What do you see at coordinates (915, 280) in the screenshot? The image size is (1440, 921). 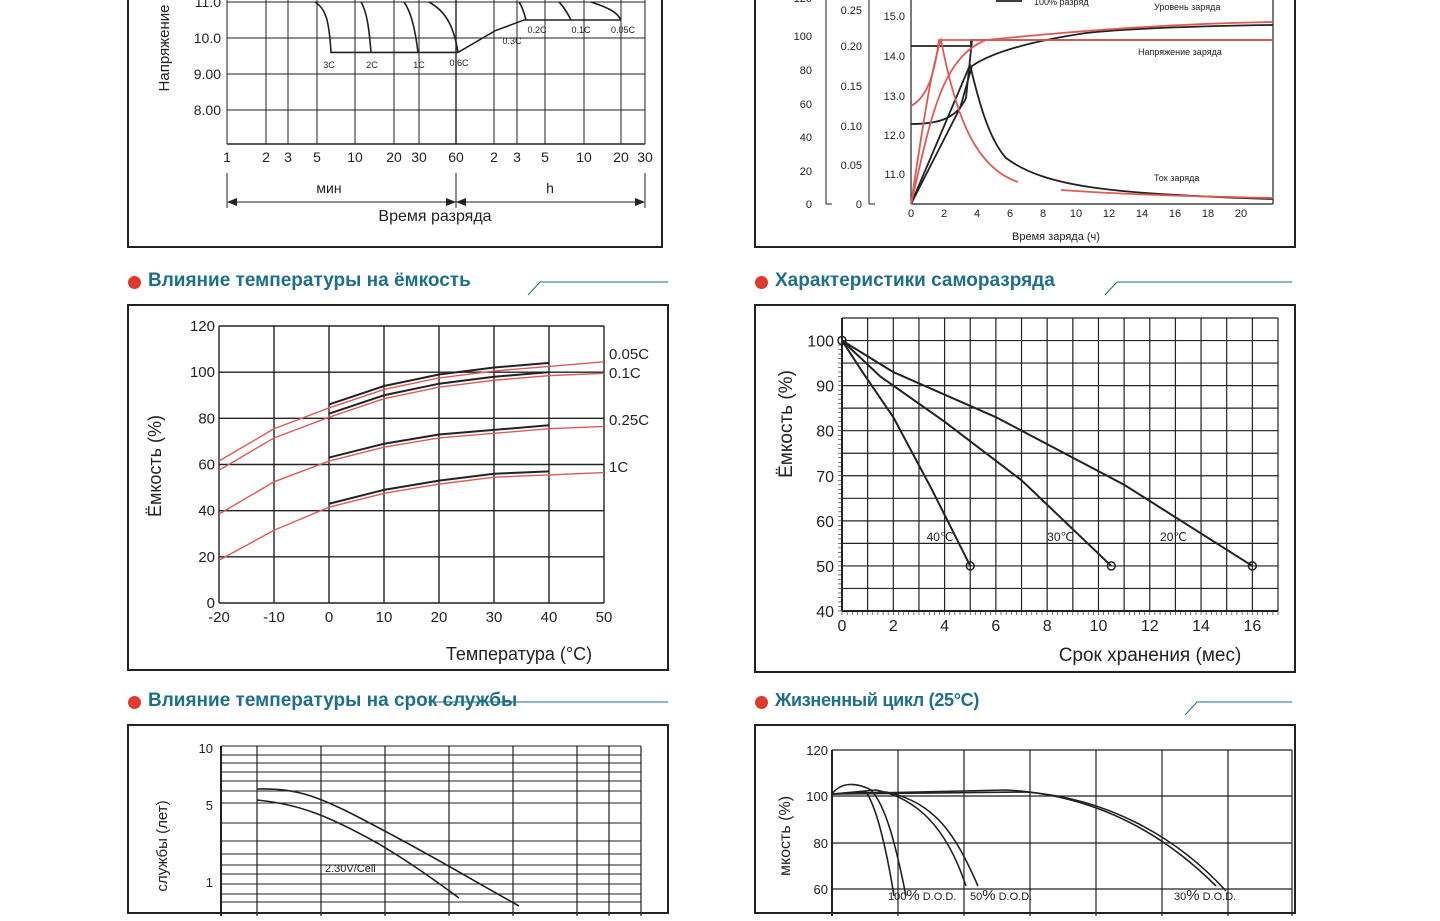 I see `section-title: Характеристики саморазряда` at bounding box center [915, 280].